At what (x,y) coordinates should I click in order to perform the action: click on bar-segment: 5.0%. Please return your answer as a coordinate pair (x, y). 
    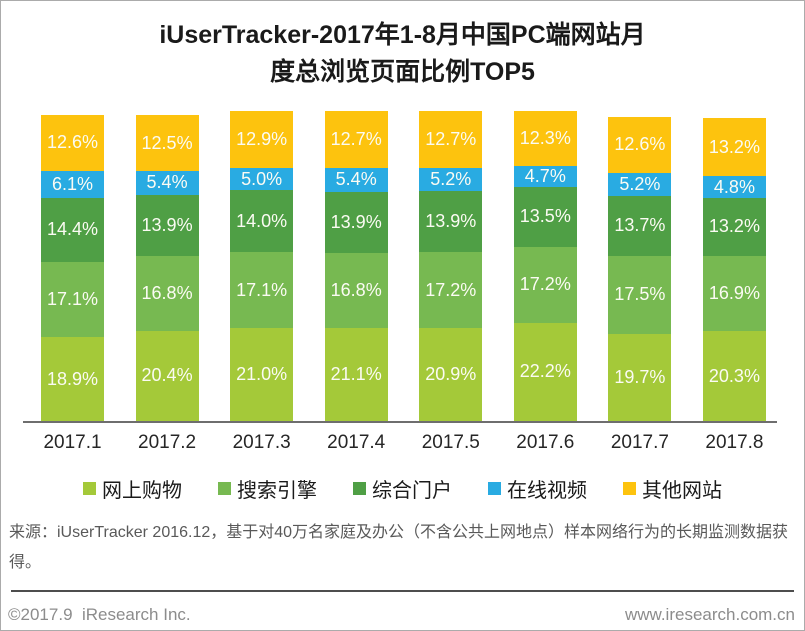
    Looking at the image, I should click on (262, 179).